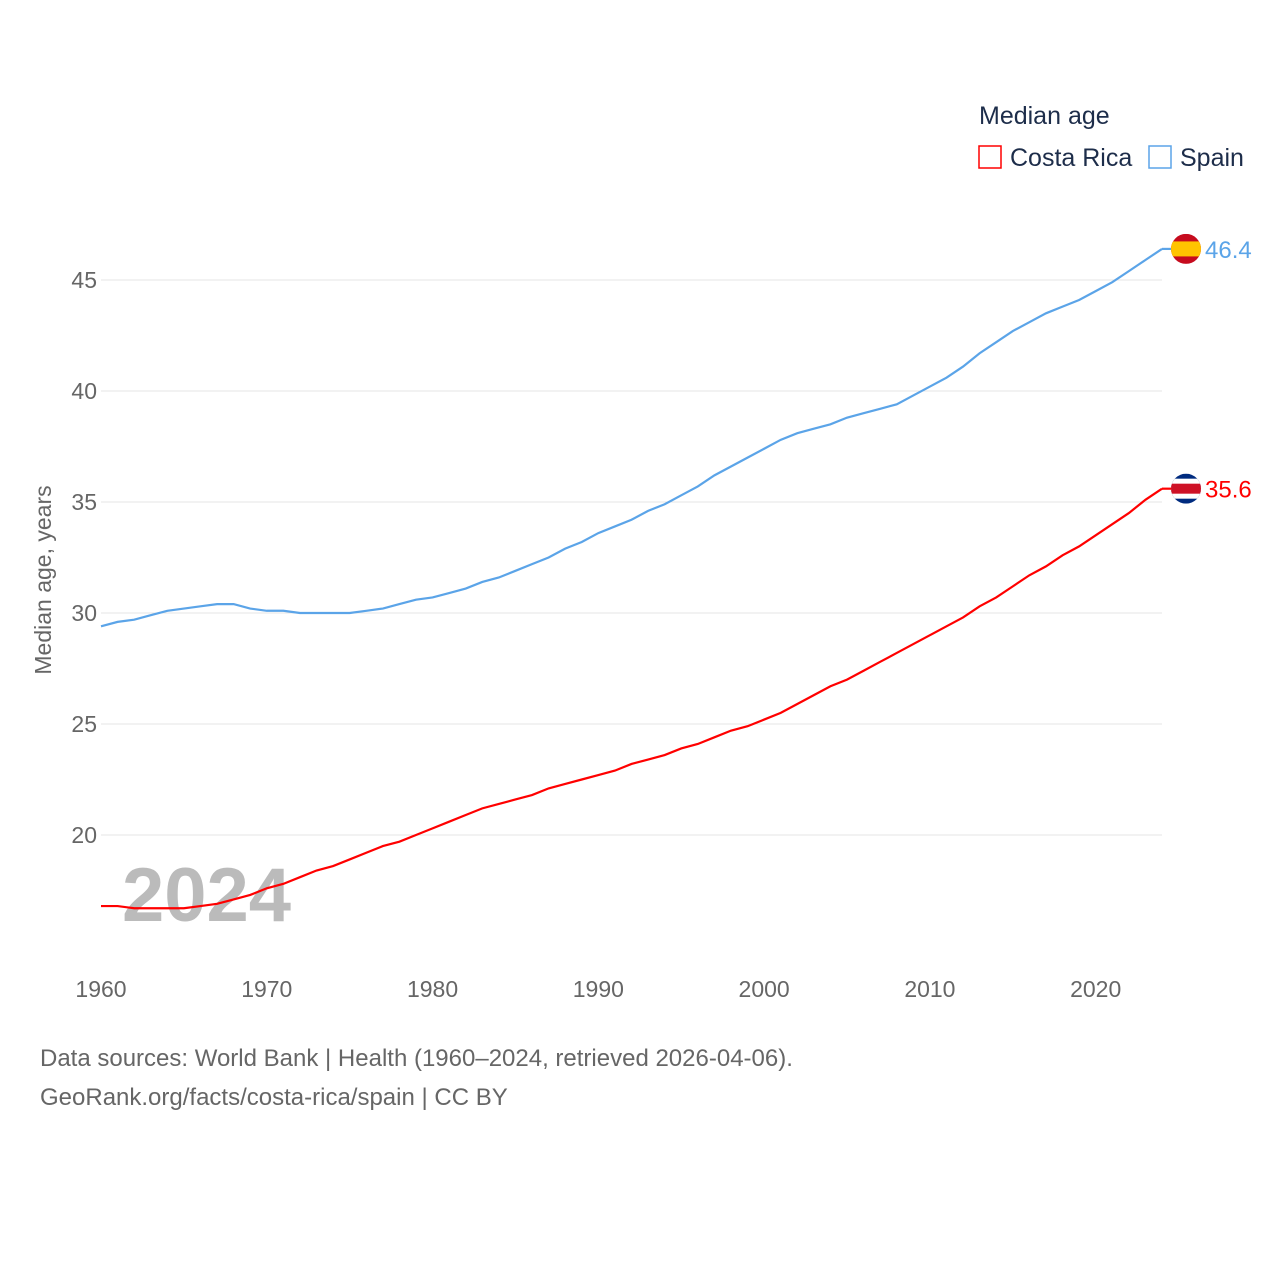  Describe the element at coordinates (1186, 248) in the screenshot. I see `spain-flag-icon` at that location.